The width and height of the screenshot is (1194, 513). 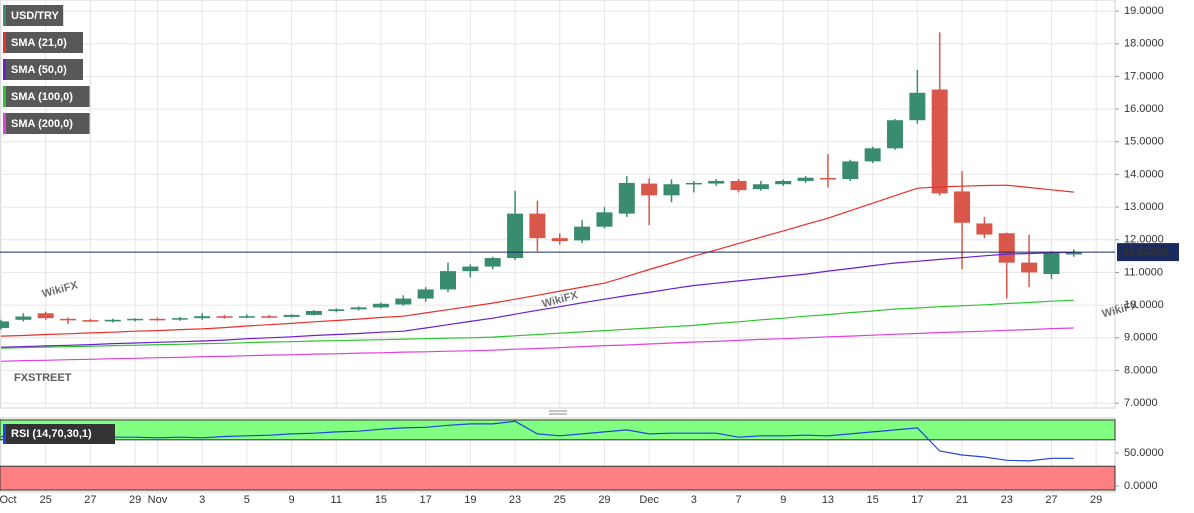 I want to click on legend-label: SMA (200,0), so click(x=42, y=124).